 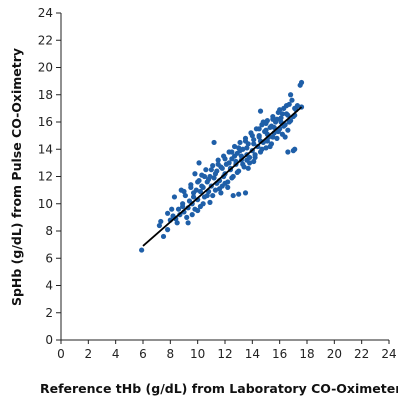 I want to click on x-tick-label: 20, so click(x=334, y=354).